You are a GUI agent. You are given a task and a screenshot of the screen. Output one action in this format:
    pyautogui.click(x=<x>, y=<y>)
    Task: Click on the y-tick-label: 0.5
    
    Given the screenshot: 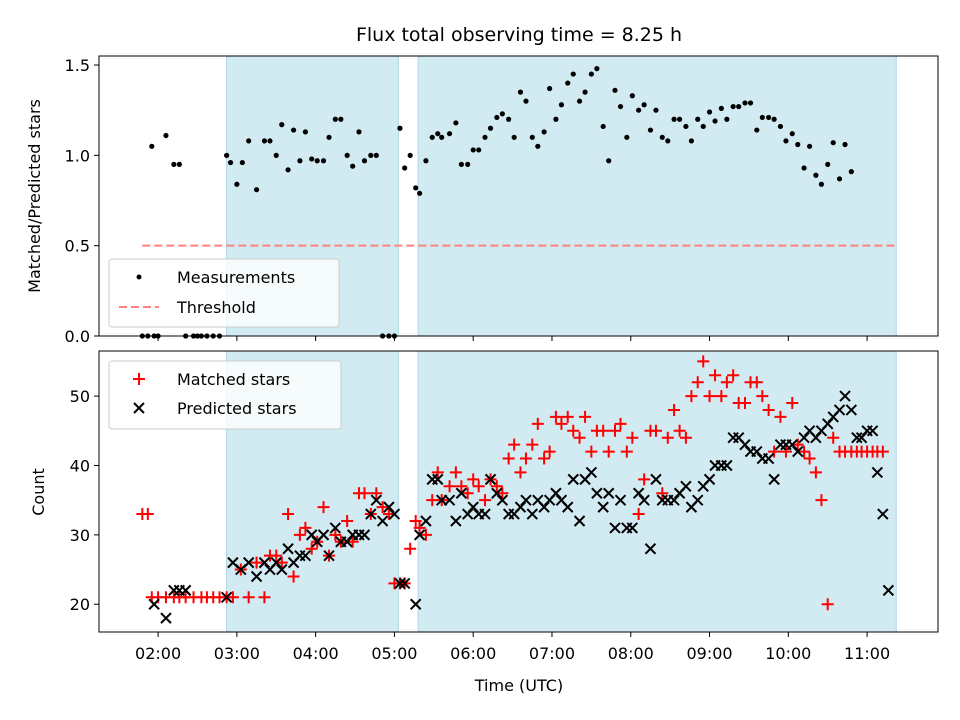 What is the action you would take?
    pyautogui.click(x=77, y=246)
    